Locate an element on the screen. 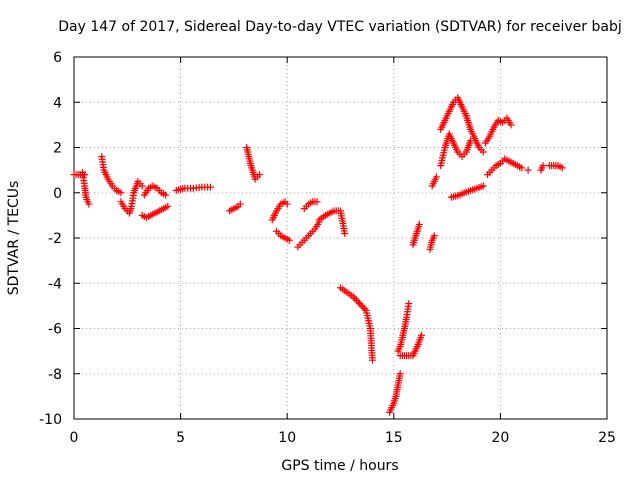  x-tick-label: 25 is located at coordinates (607, 438).